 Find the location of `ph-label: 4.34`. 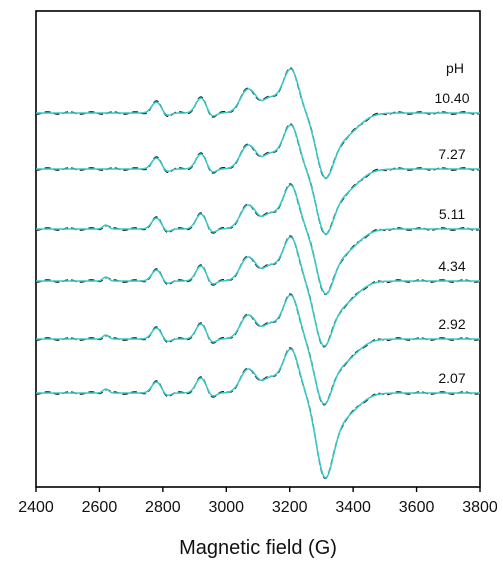

ph-label: 4.34 is located at coordinates (451, 266).